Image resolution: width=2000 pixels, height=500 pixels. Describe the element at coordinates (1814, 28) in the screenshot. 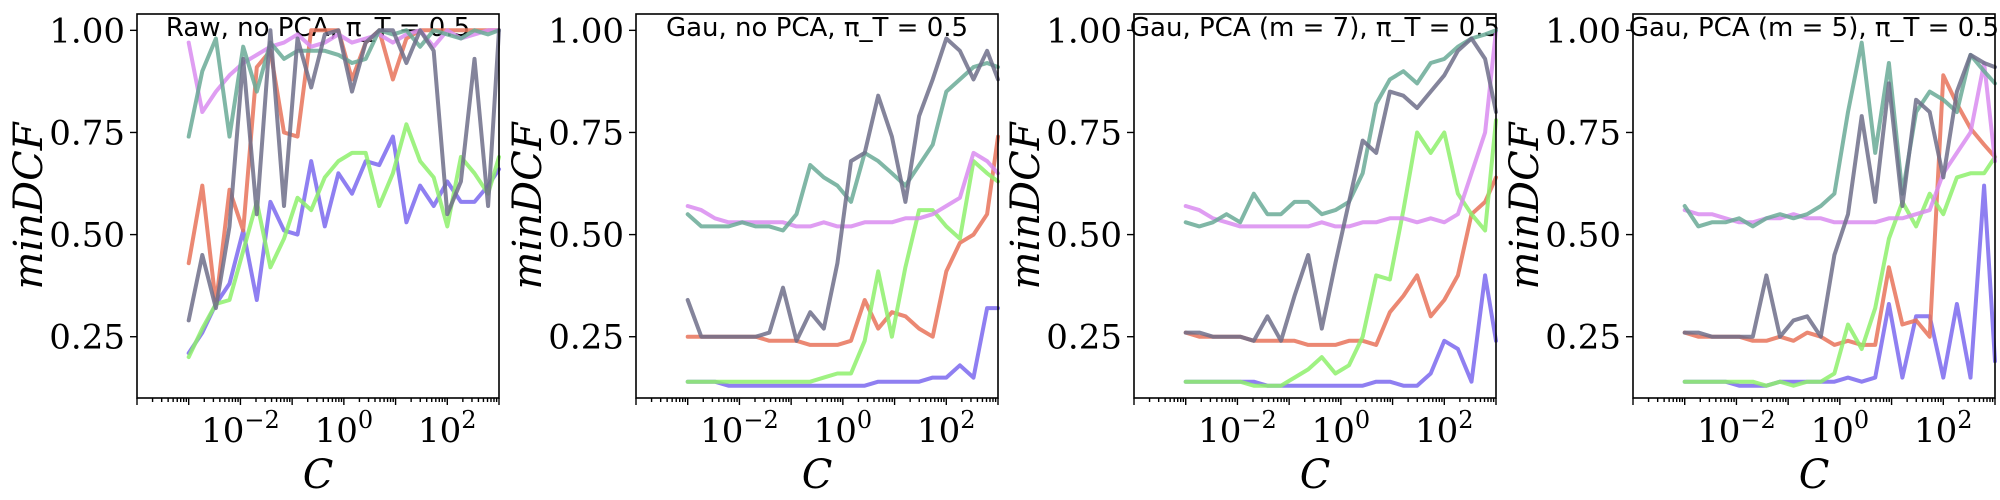

I see `chart-title: Gau, PCA (m = 5), π_T = 0.5` at that location.